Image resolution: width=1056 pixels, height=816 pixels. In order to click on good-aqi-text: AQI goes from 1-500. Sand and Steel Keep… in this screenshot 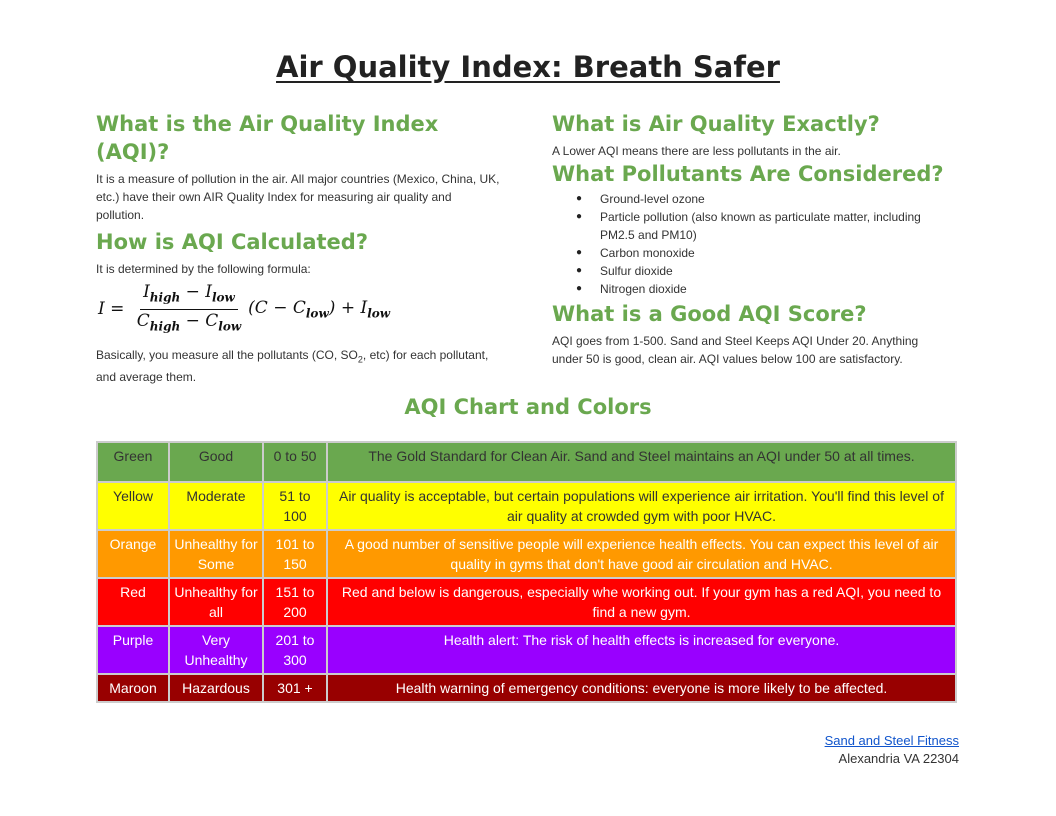, I will do `click(735, 350)`.